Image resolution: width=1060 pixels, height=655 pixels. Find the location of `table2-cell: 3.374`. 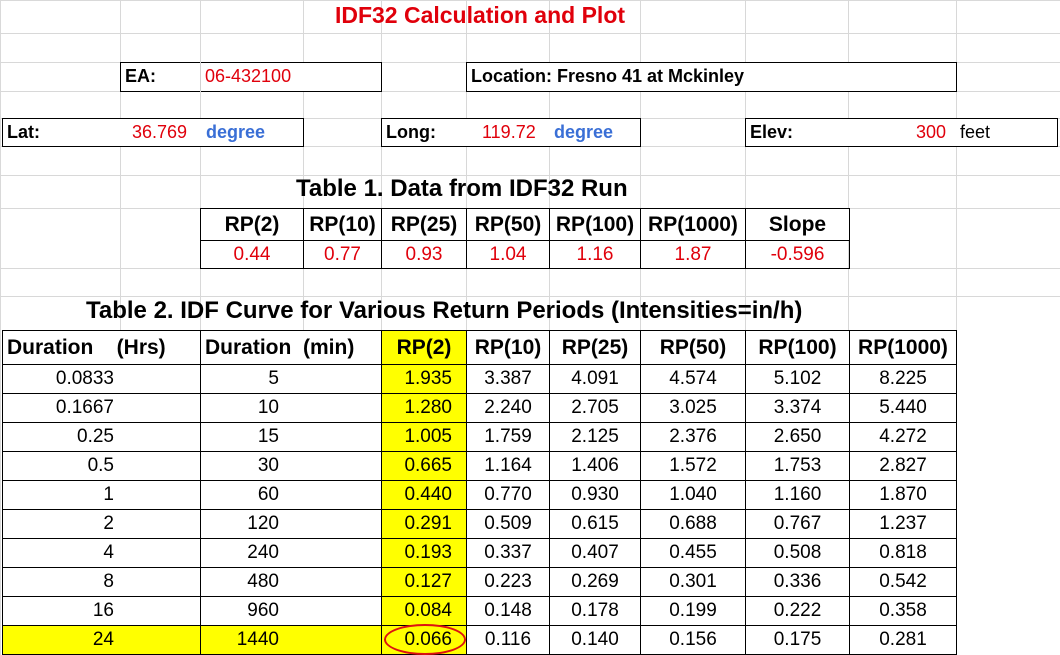

table2-cell: 3.374 is located at coordinates (797, 408).